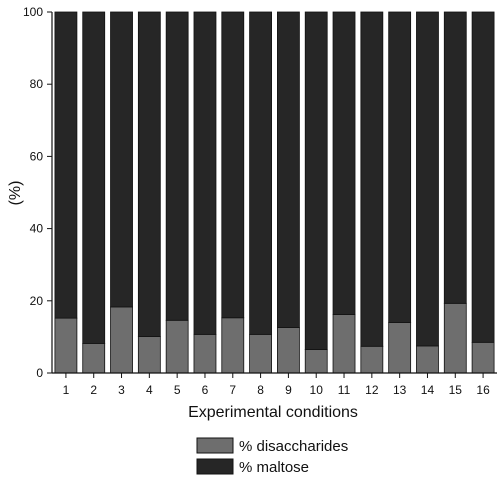 This screenshot has width=501, height=479. Describe the element at coordinates (39, 373) in the screenshot. I see `y-tick-label: 0` at that location.